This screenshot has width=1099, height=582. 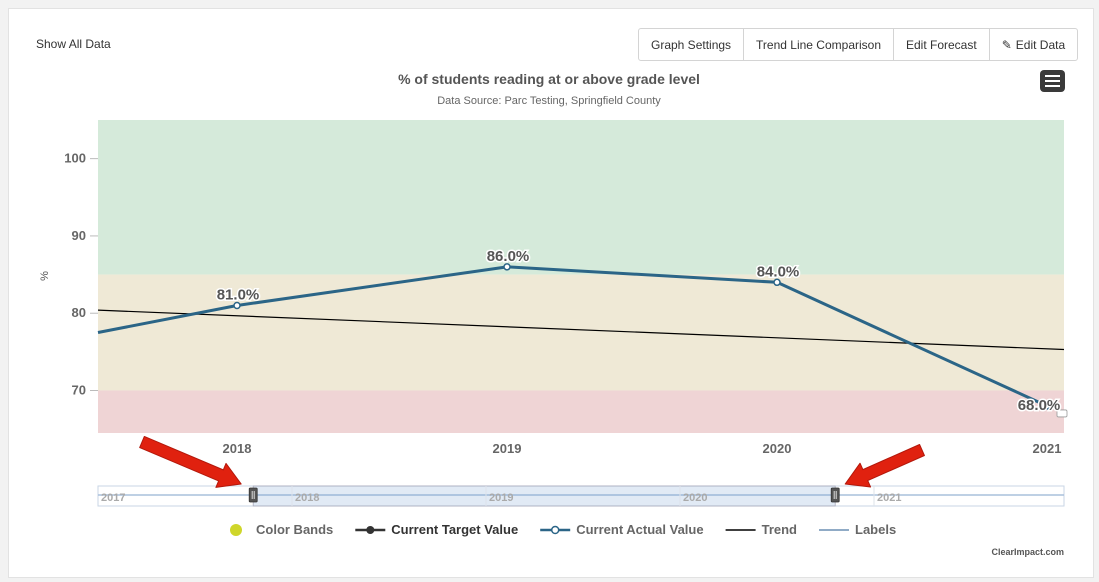 I want to click on navigator-right-handle, so click(x=835, y=495).